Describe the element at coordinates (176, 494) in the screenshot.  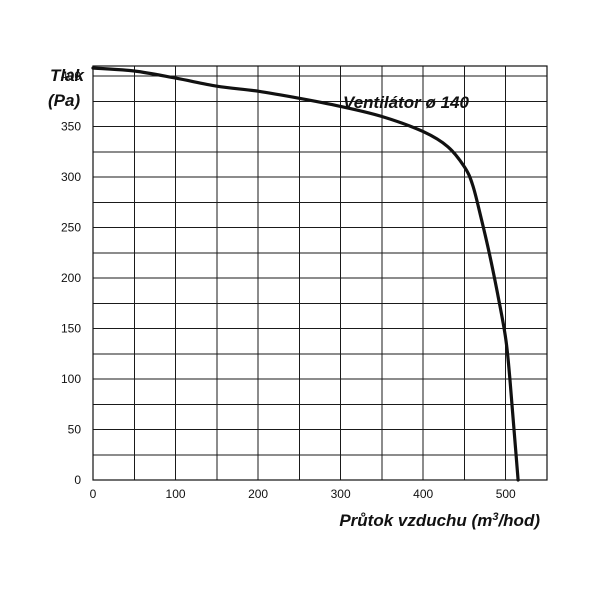
I see `x-tick-label: 100` at that location.